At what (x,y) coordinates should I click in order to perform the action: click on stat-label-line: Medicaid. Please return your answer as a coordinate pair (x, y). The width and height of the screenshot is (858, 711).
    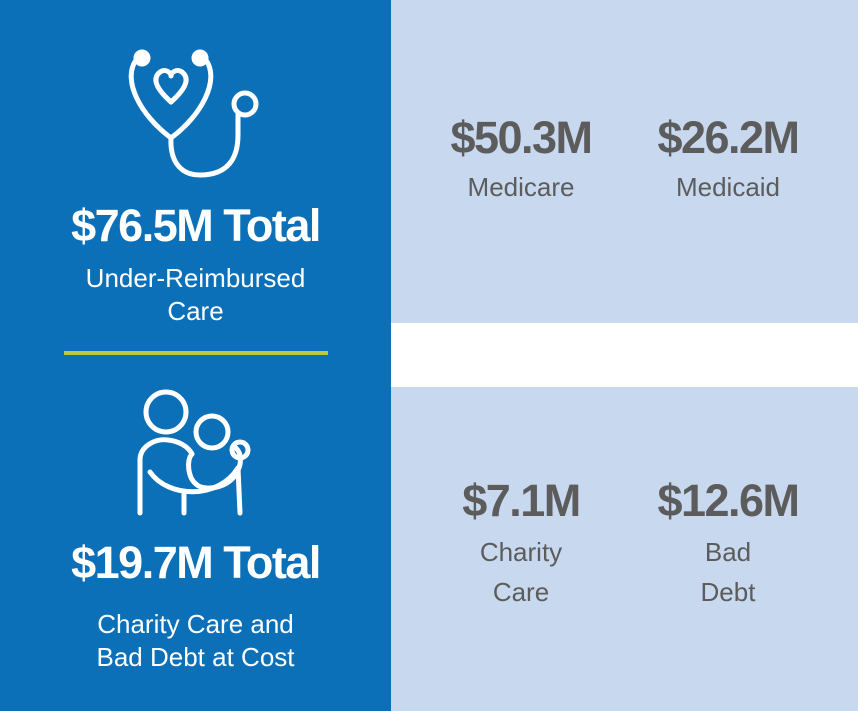
    Looking at the image, I should click on (728, 187).